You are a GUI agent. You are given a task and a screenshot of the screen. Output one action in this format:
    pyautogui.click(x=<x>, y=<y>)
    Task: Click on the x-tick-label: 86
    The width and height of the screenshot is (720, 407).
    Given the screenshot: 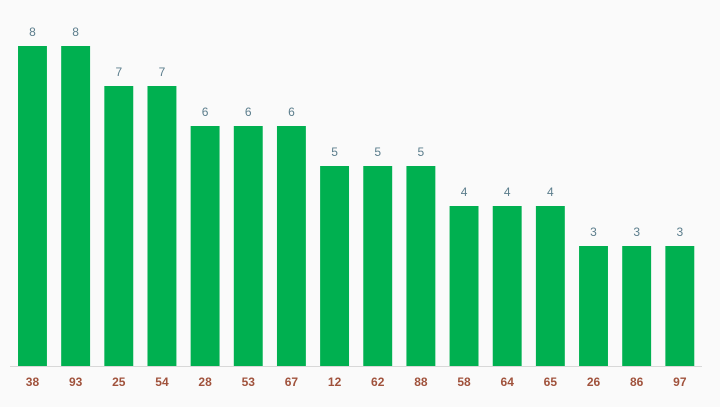 What is the action you would take?
    pyautogui.click(x=637, y=382)
    